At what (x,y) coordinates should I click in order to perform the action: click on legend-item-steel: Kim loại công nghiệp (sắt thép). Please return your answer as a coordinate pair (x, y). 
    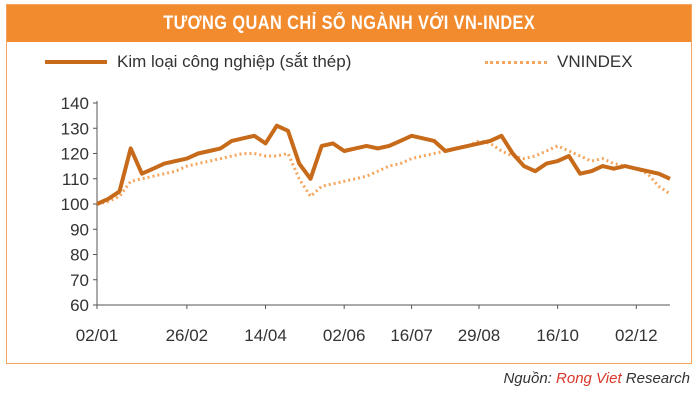
    Looking at the image, I should click on (198, 62).